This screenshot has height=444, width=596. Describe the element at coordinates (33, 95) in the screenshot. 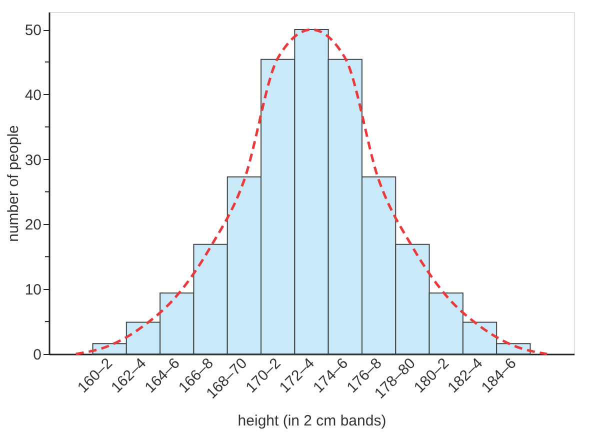

I see `y-tick-label: 40` at that location.